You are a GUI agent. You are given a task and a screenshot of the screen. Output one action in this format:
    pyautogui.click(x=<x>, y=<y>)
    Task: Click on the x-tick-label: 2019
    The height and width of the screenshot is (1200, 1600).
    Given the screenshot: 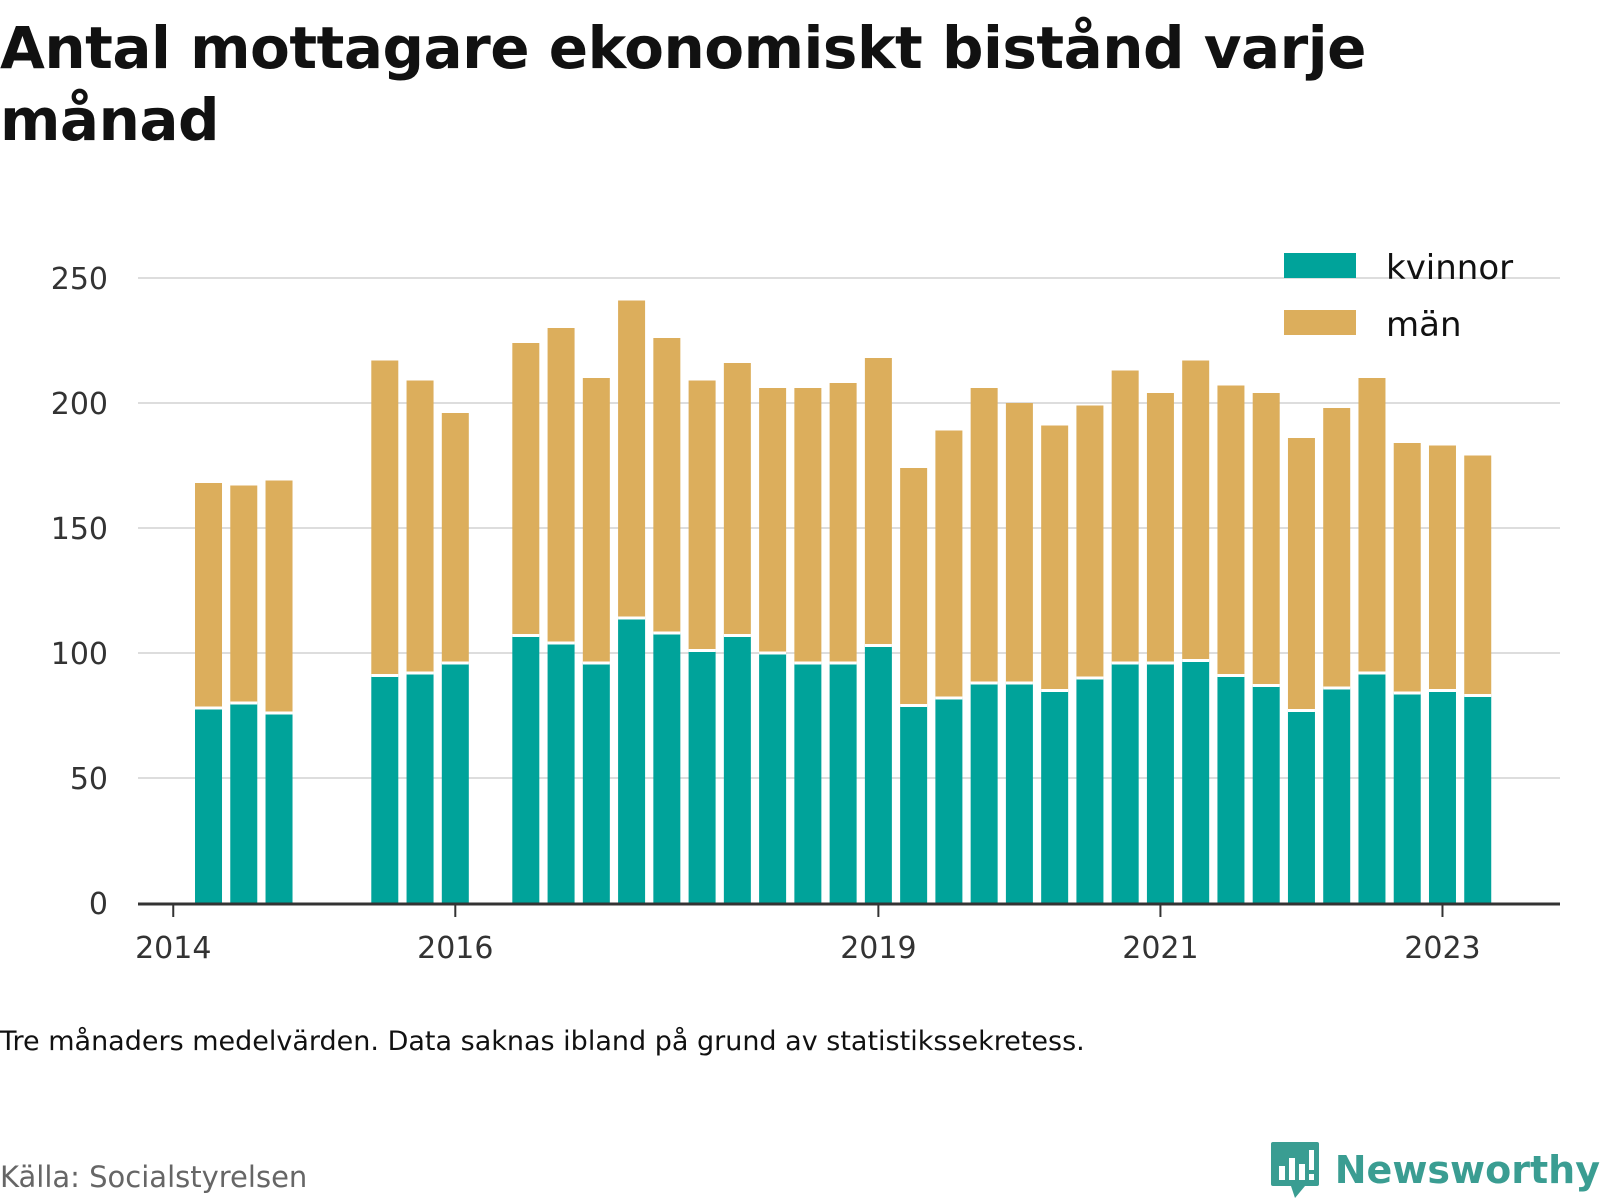 What is the action you would take?
    pyautogui.click(x=878, y=948)
    